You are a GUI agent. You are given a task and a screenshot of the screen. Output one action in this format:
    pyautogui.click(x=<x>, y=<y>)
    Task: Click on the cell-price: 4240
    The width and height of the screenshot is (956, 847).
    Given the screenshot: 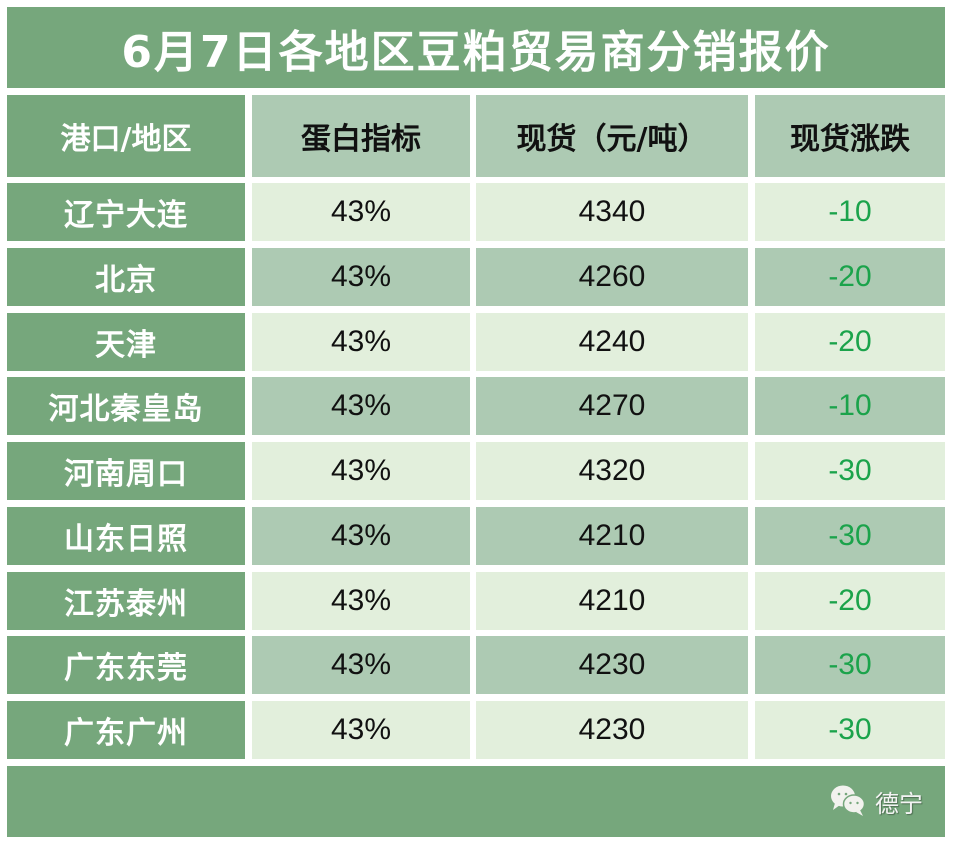 What is the action you would take?
    pyautogui.click(x=612, y=342)
    